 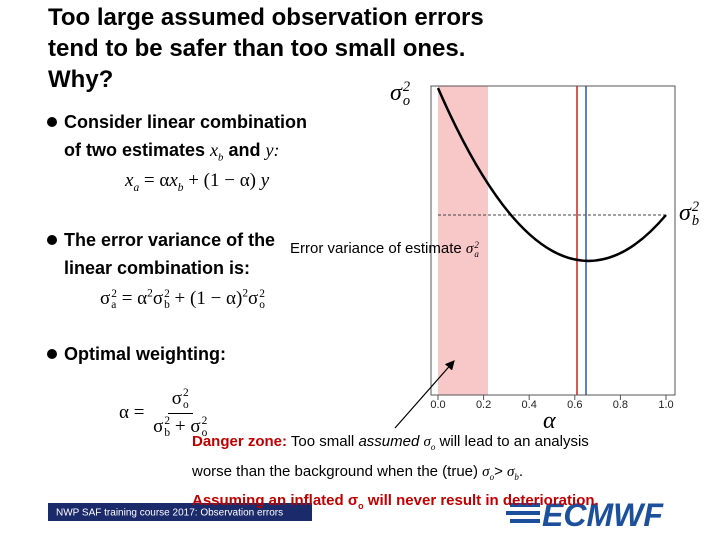 I want to click on logo-text: ECMWF, so click(x=603, y=515).